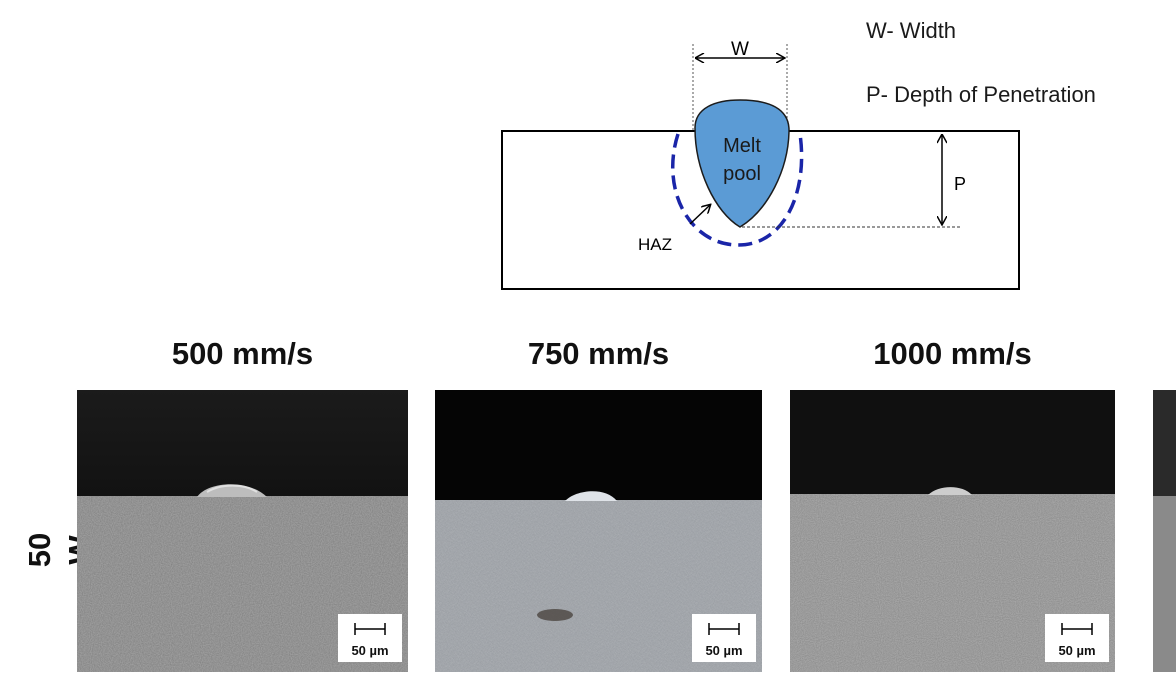  Describe the element at coordinates (598, 531) in the screenshot. I see `micrograph-panel-750: 50 µm` at that location.